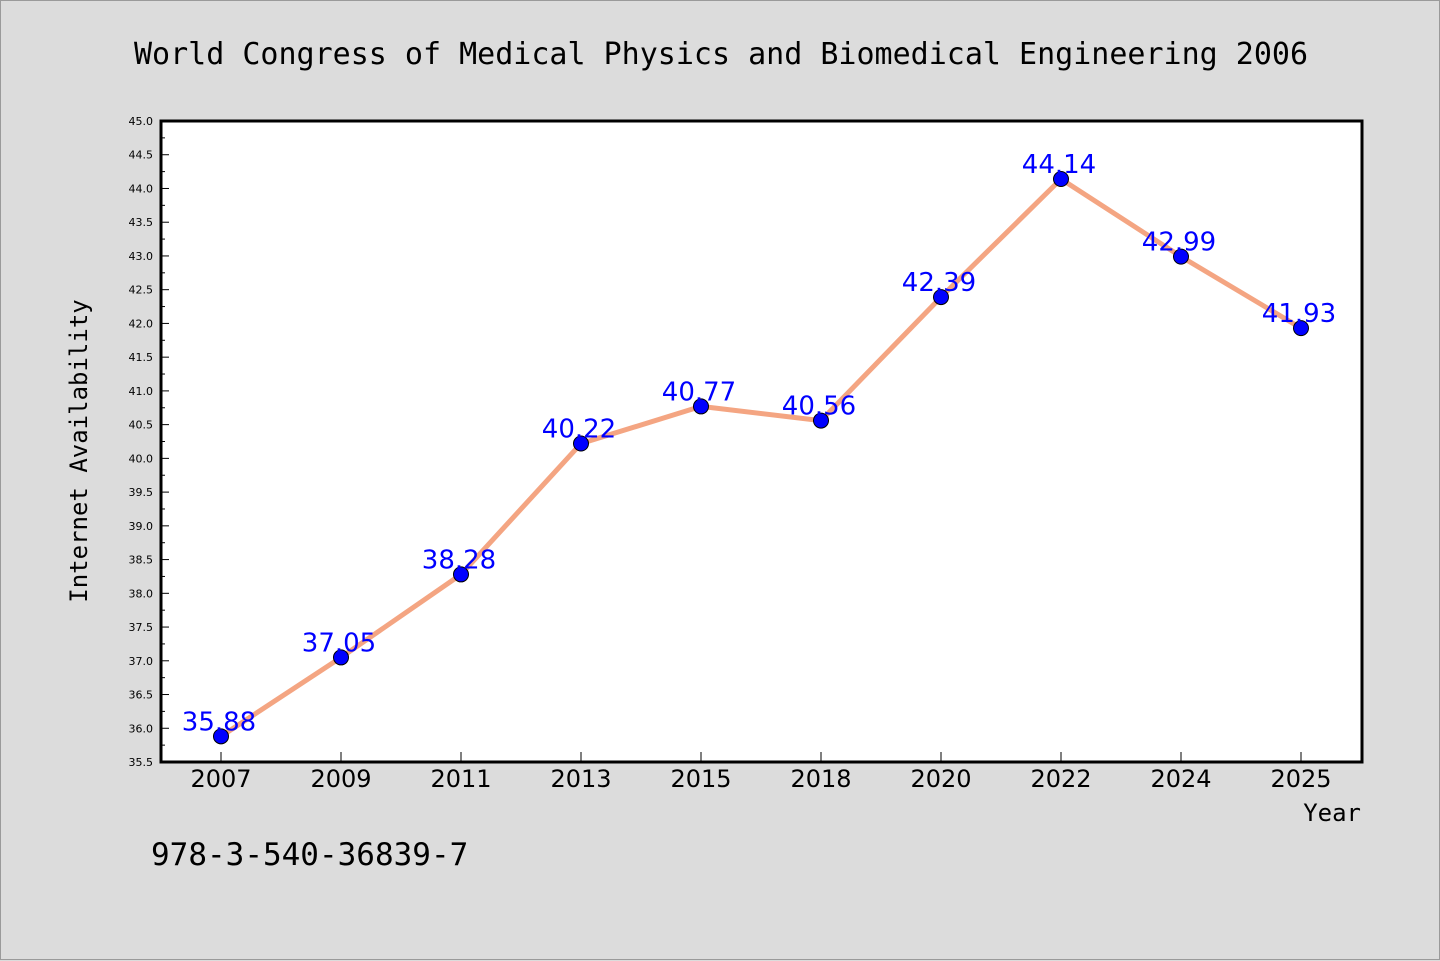  Describe the element at coordinates (141, 391) in the screenshot. I see `y-tick-label: 41.0` at that location.